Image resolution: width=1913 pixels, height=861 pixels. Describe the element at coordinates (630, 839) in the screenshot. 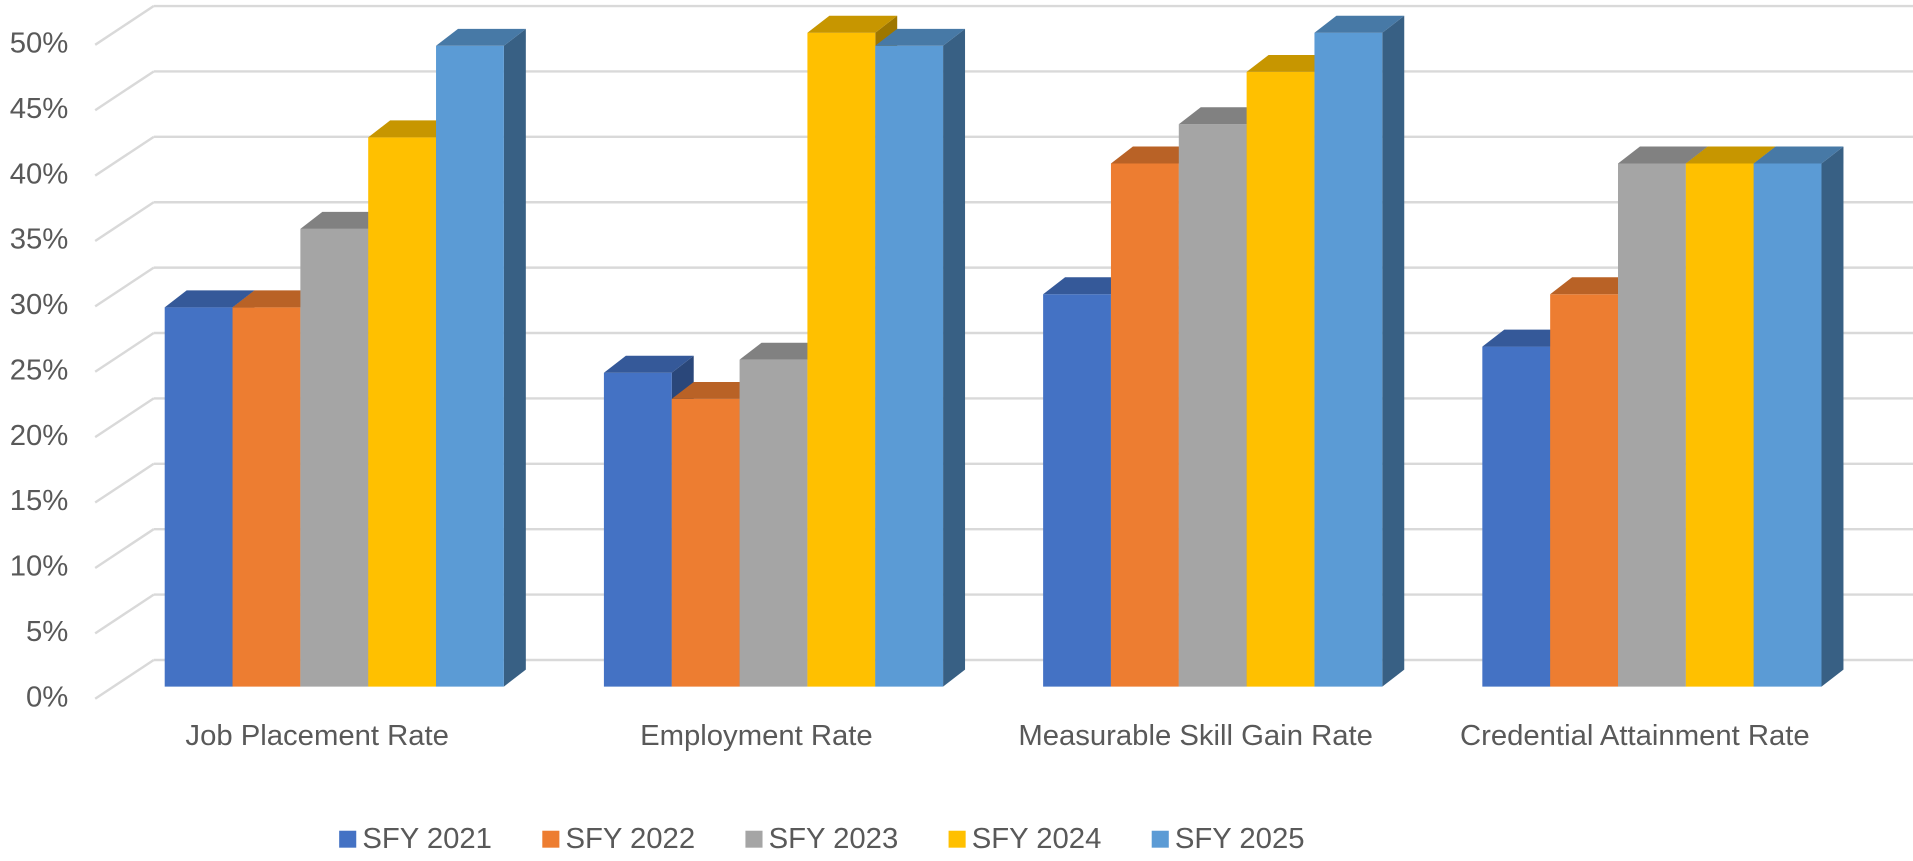

I see `legend-label: SFY 2022` at that location.